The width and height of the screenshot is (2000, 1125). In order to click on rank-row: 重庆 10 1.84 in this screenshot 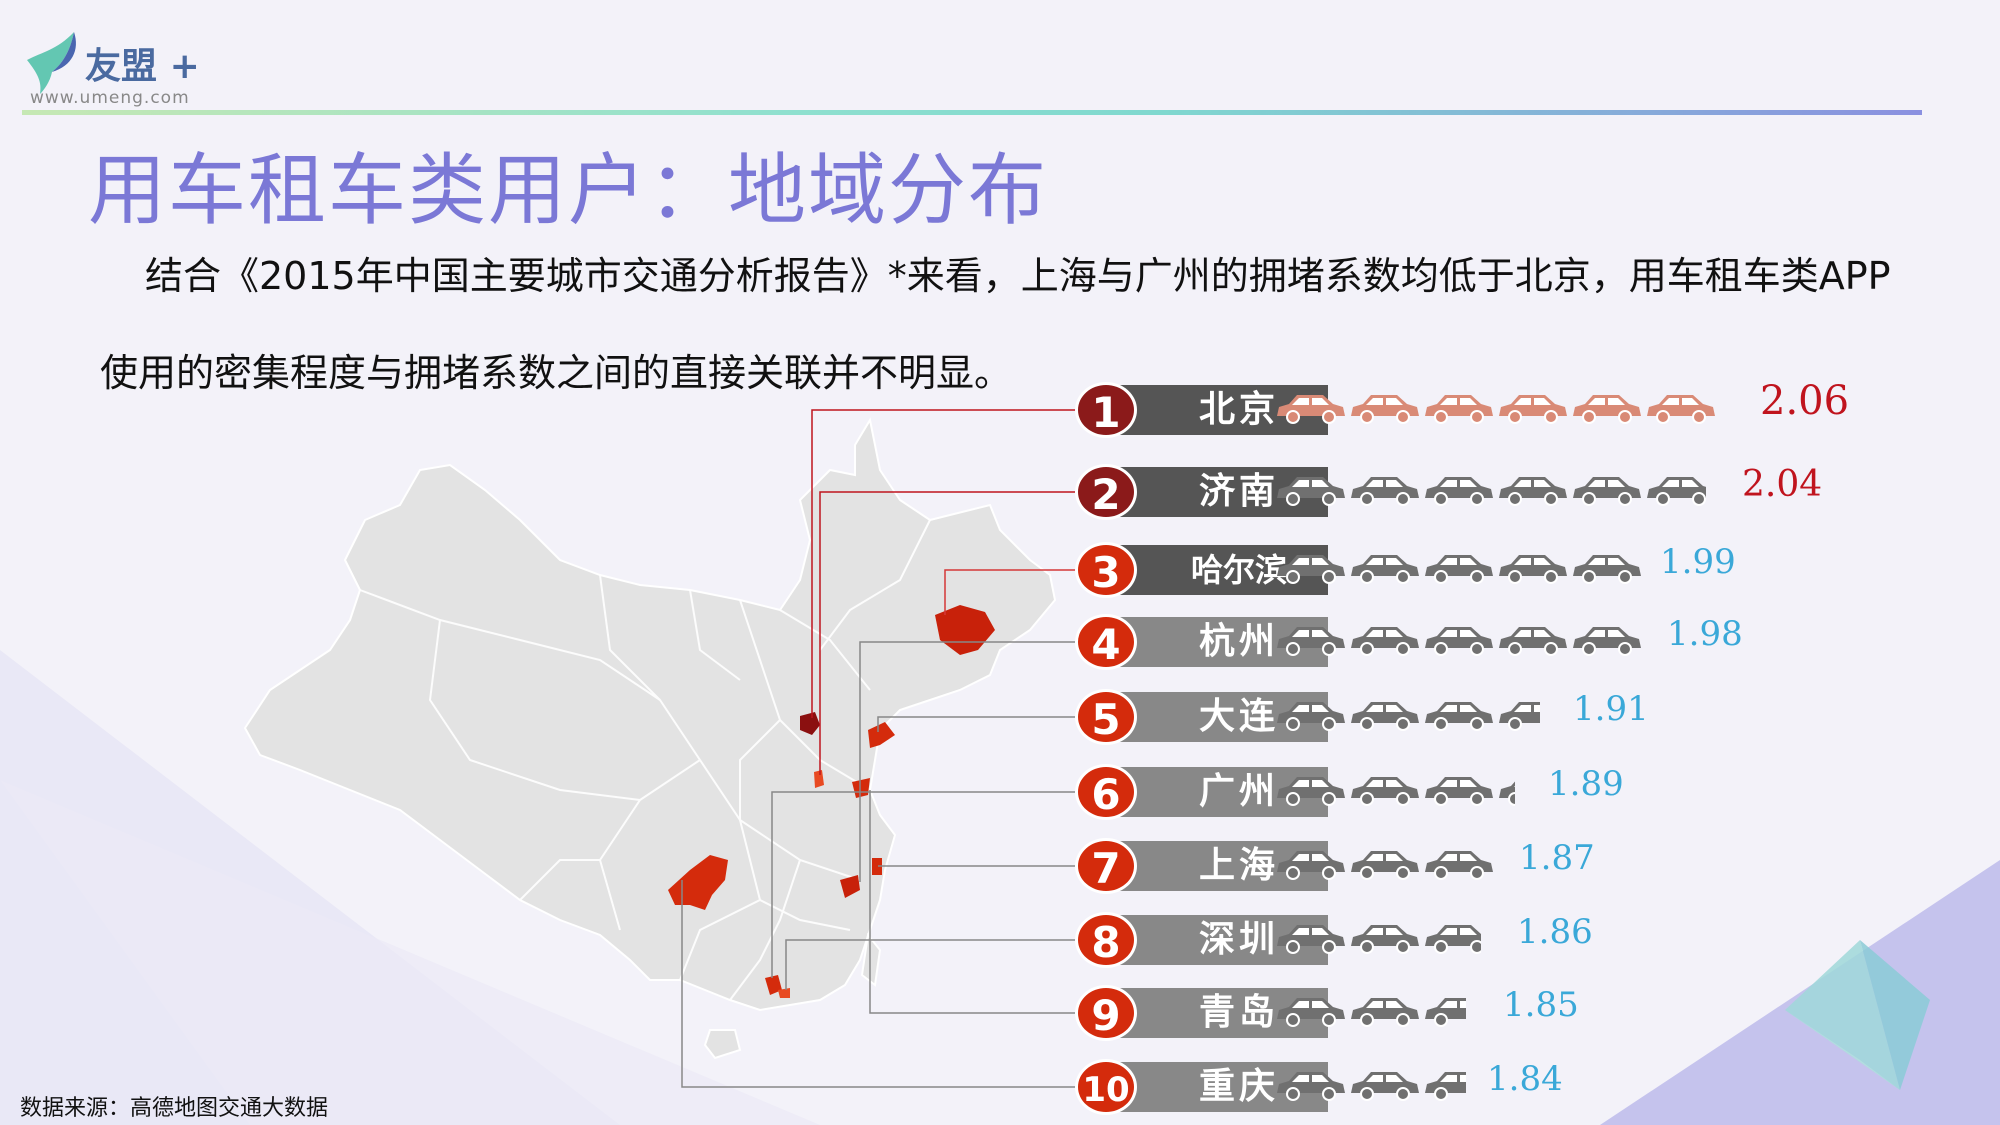, I will do `click(1525, 1087)`.